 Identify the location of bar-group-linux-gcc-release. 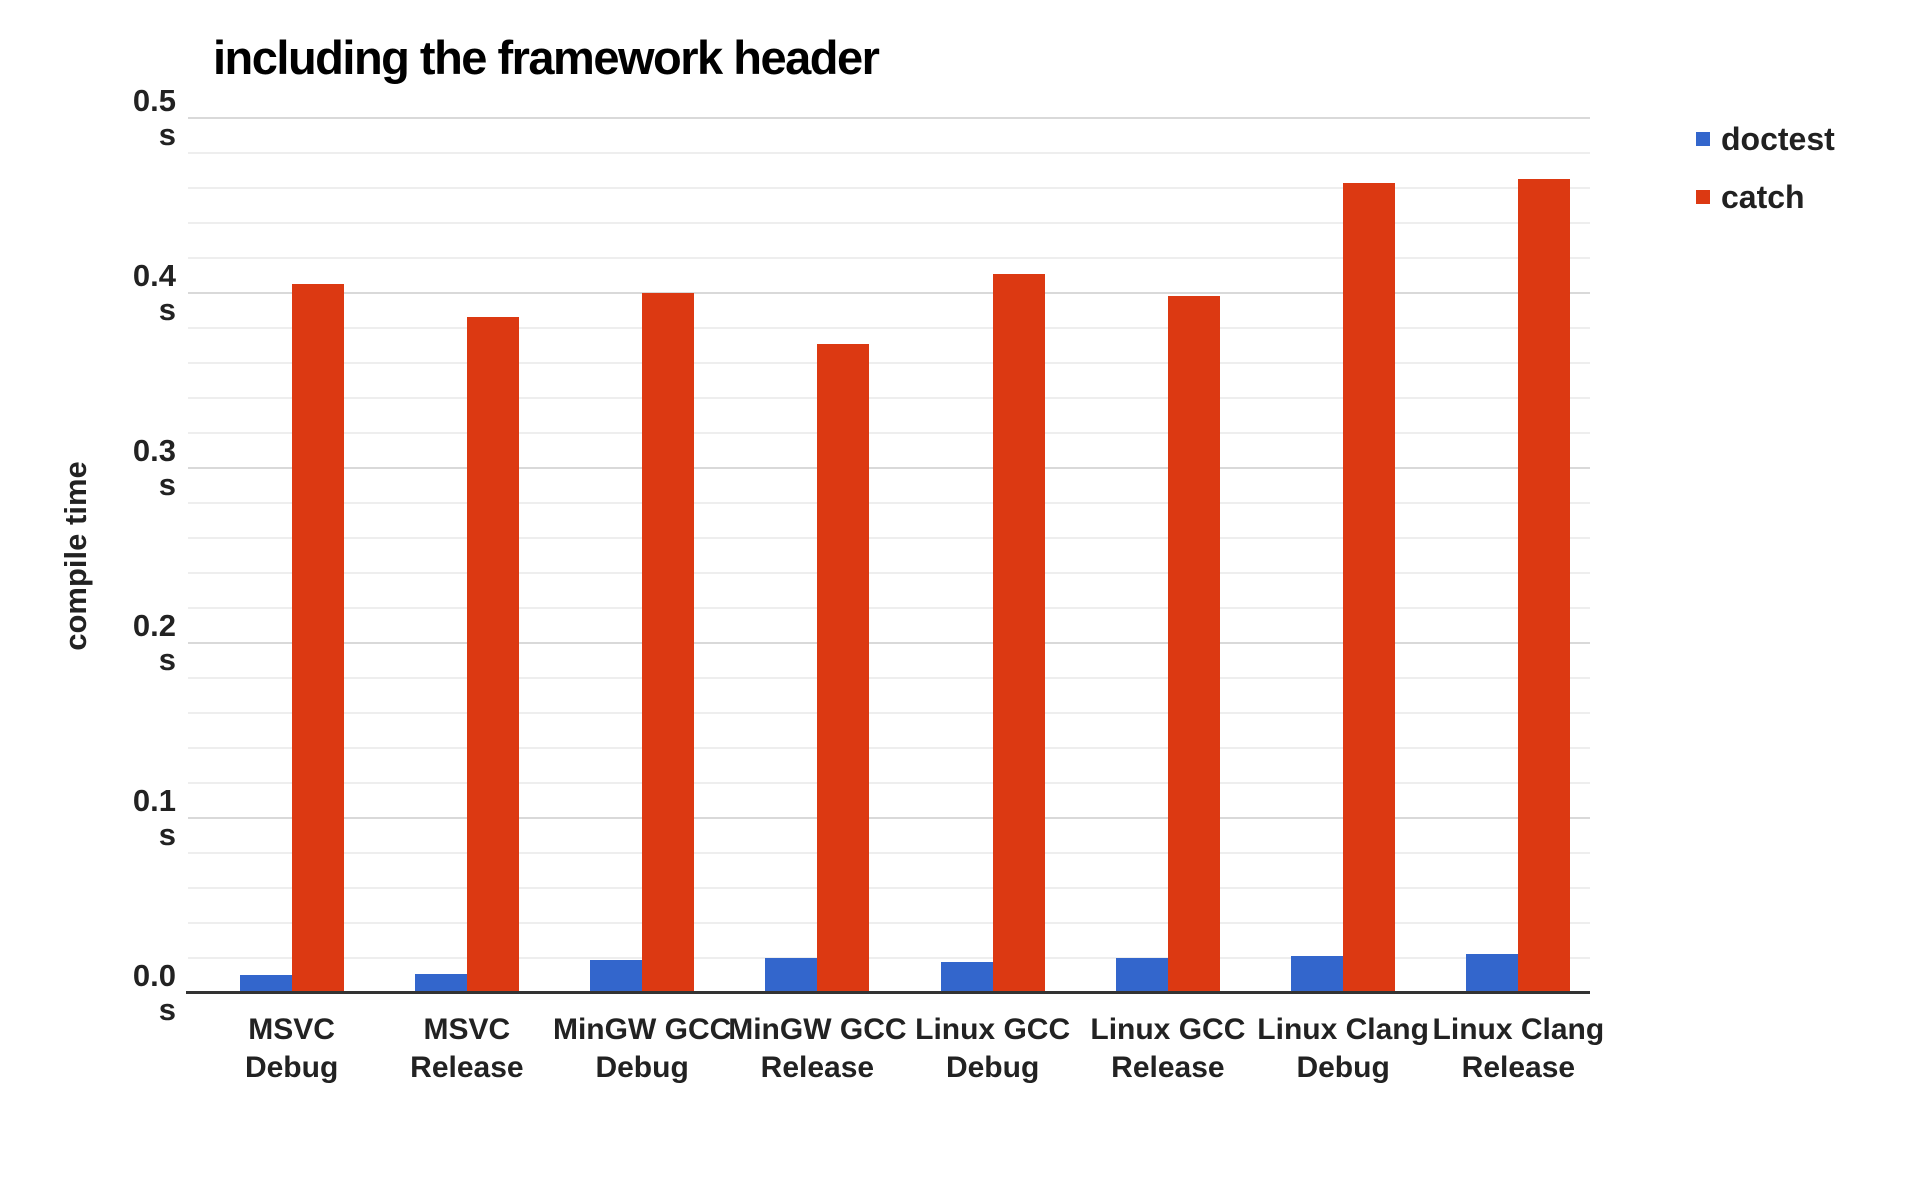
(1167, 644).